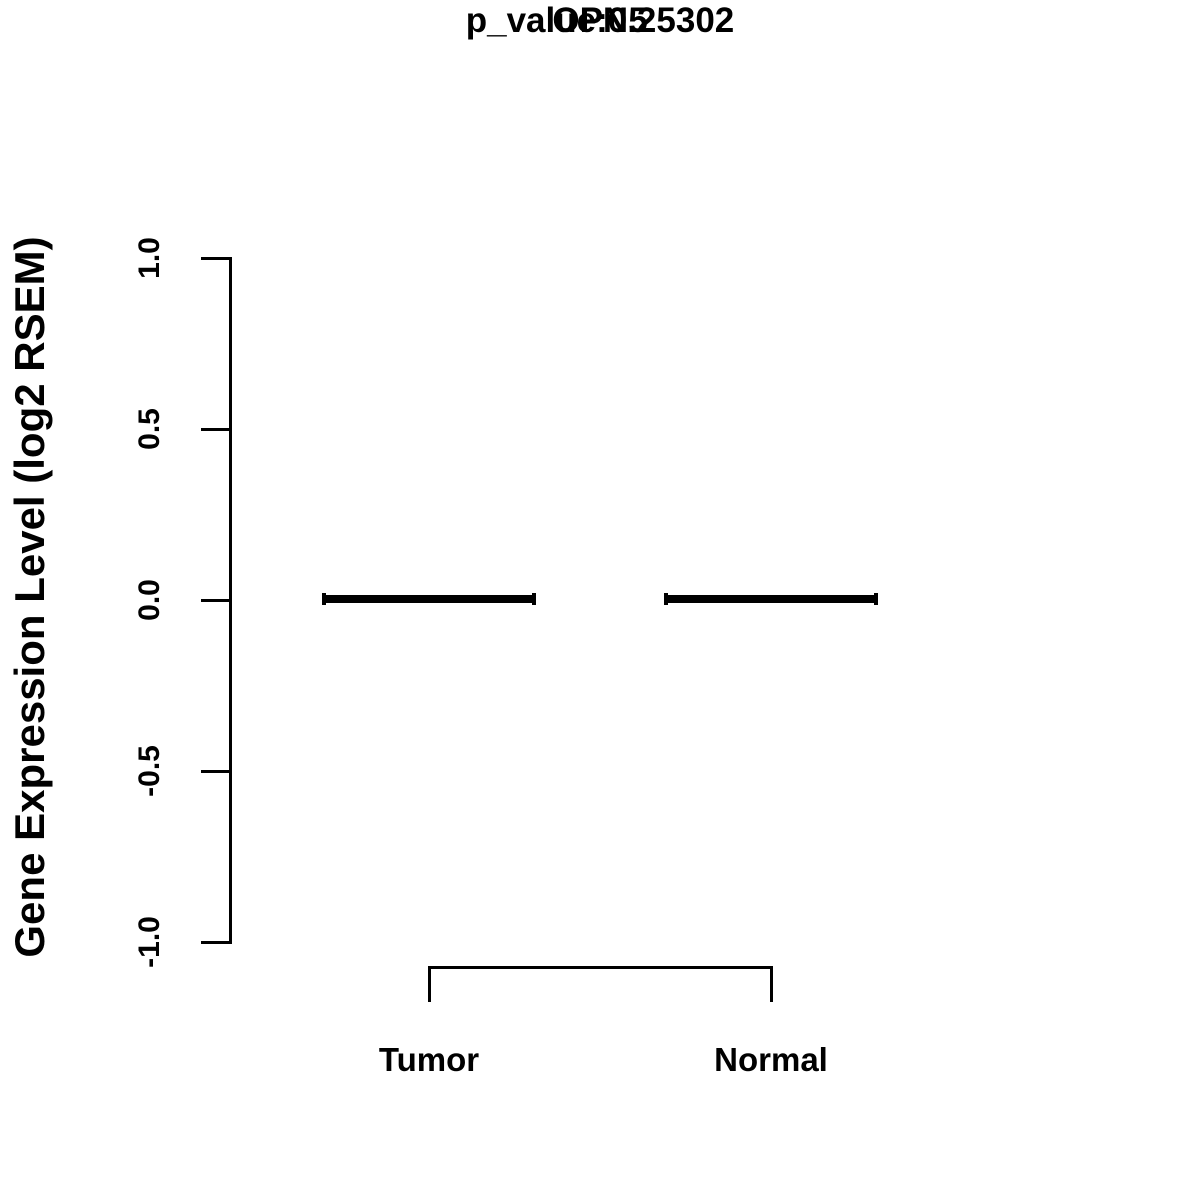 The image size is (1200, 1200). Describe the element at coordinates (149, 429) in the screenshot. I see `y-tick-label: 0.5` at that location.